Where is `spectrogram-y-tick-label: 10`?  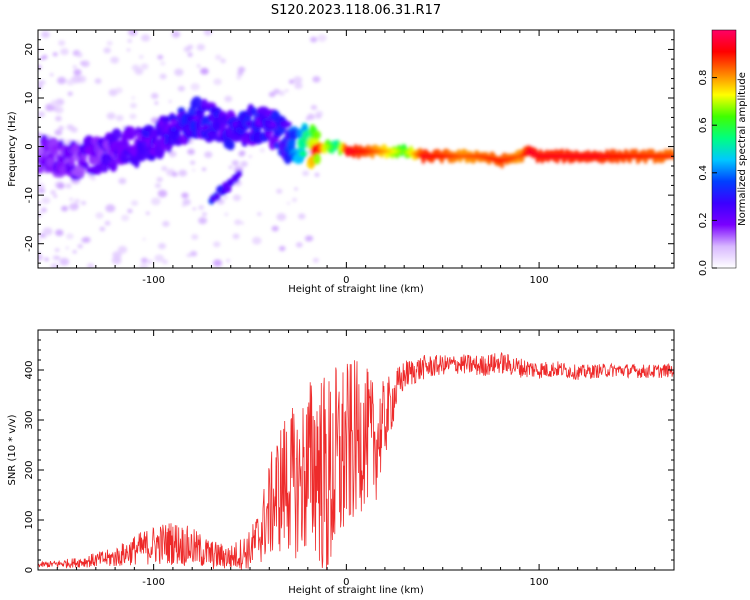 spectrogram-y-tick-label: 10 is located at coordinates (29, 98).